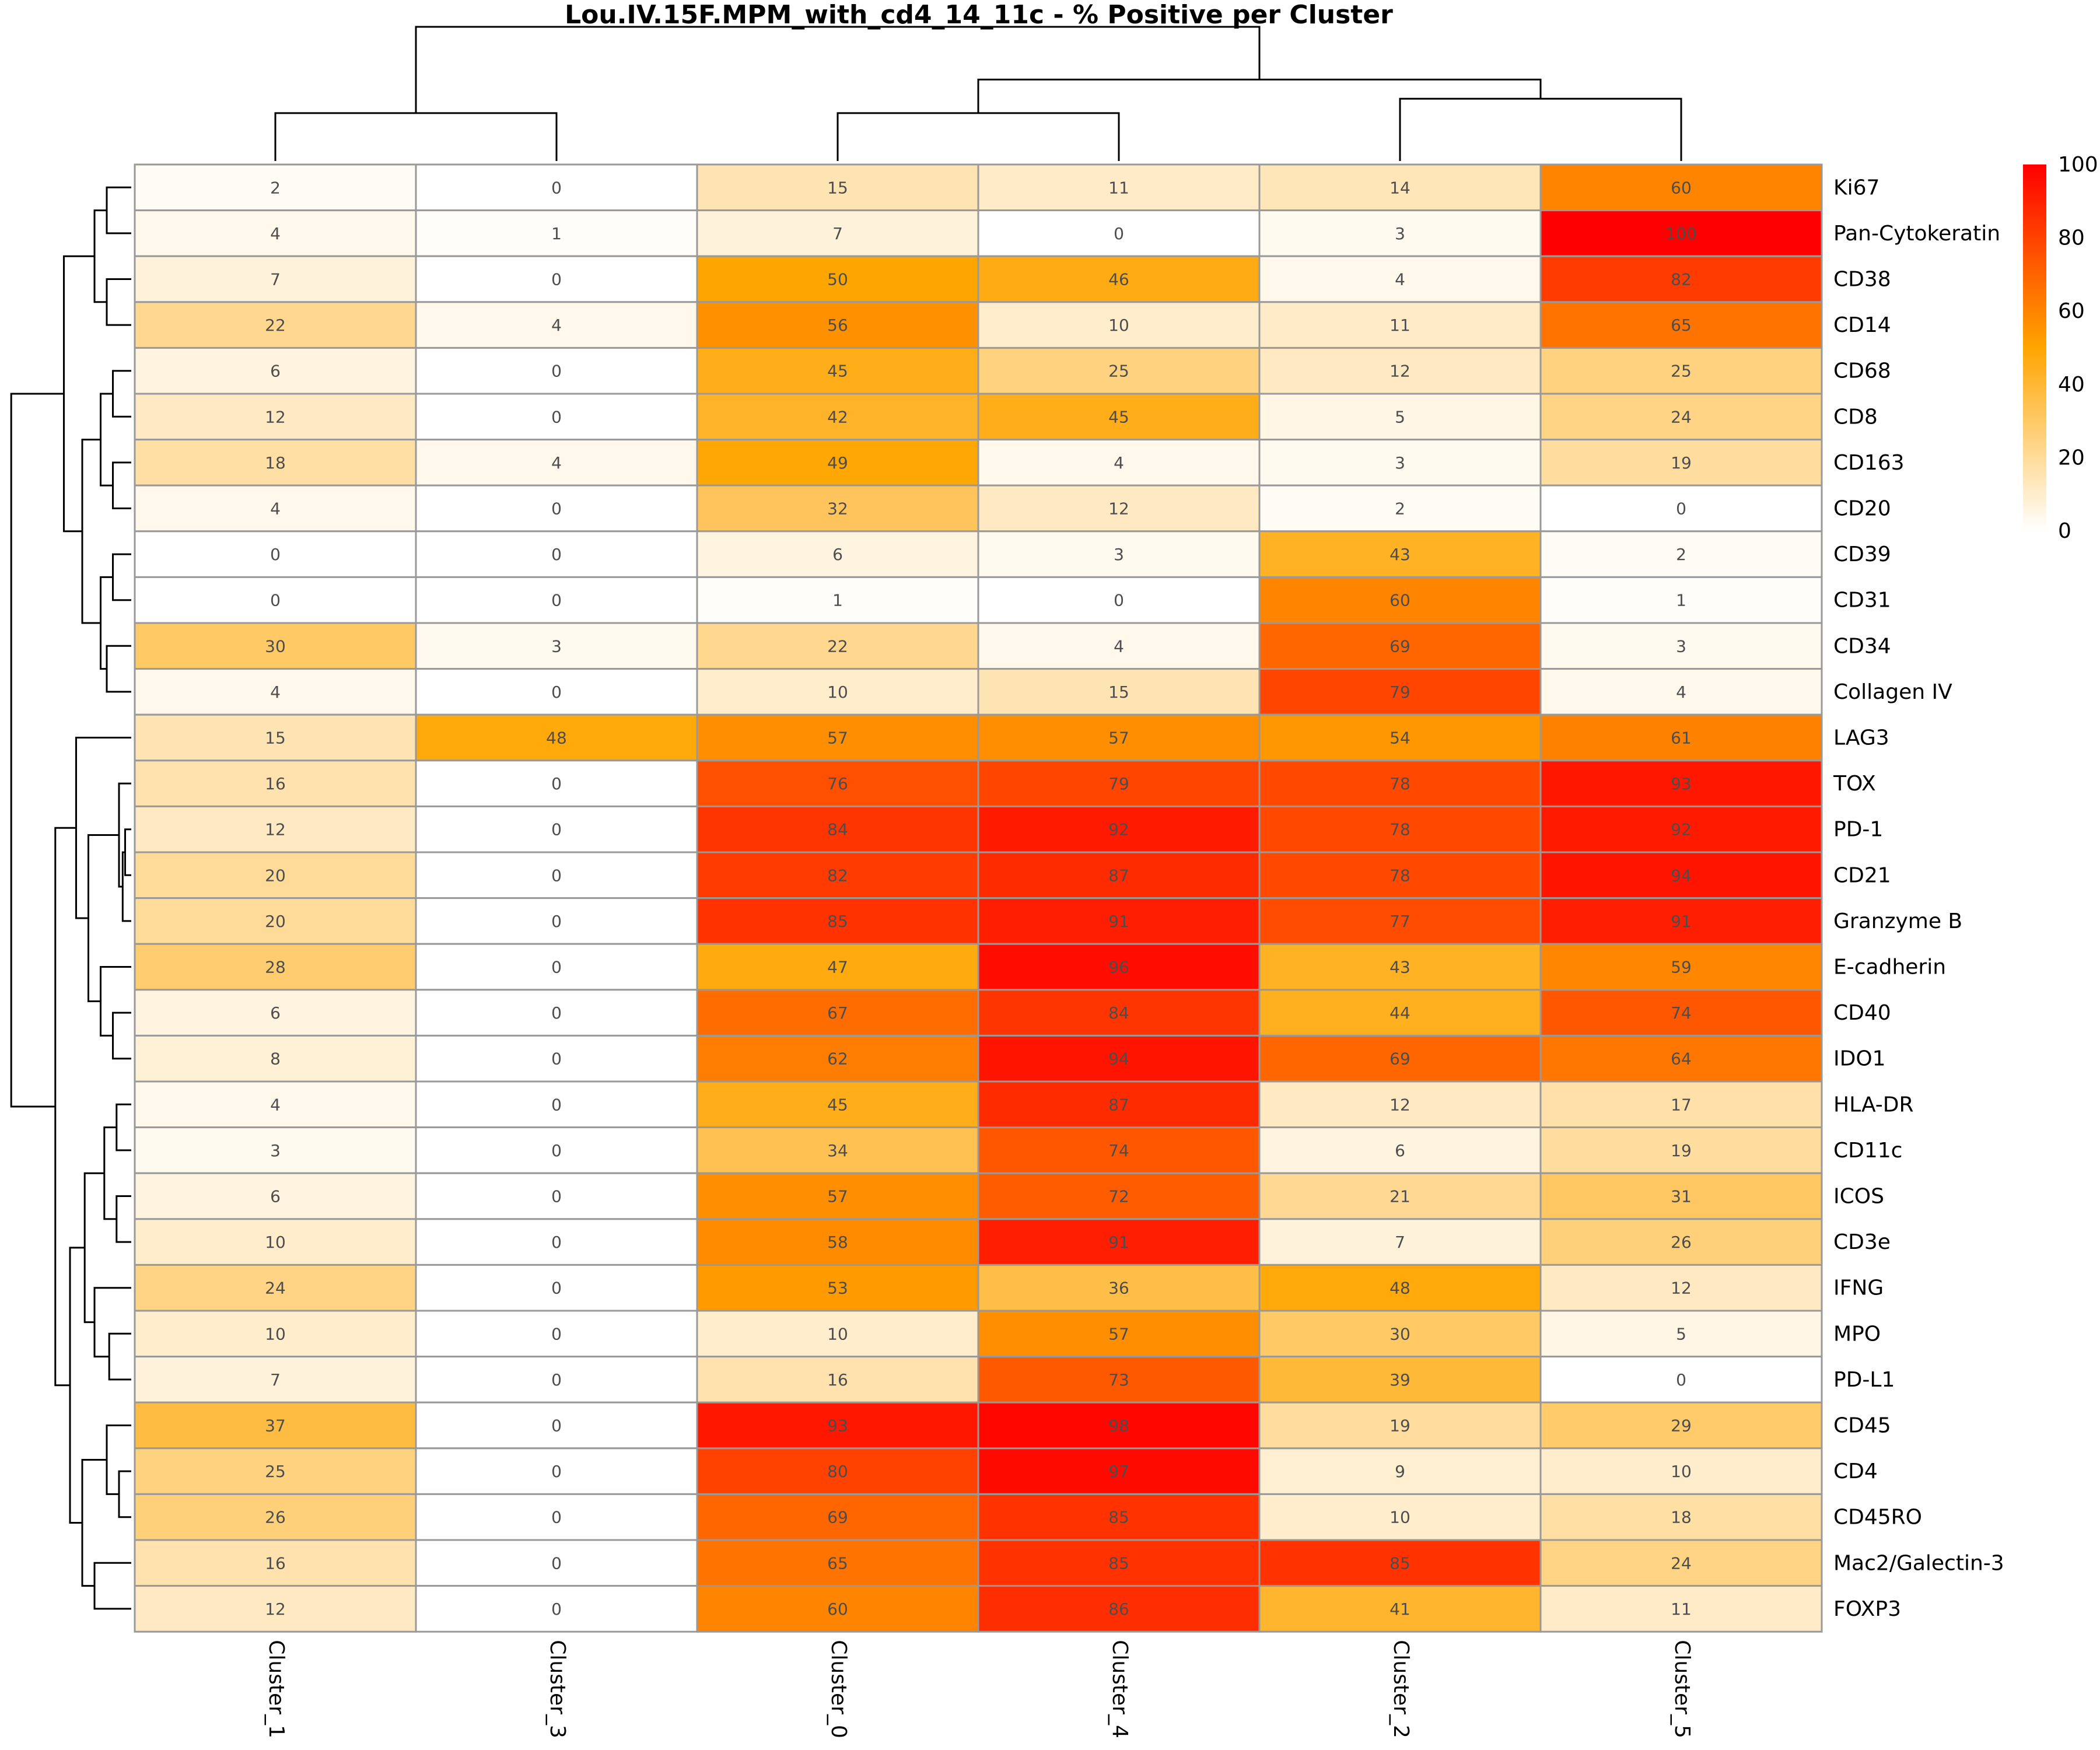  What do you see at coordinates (837, 967) in the screenshot?
I see `cell-value-label: 47` at bounding box center [837, 967].